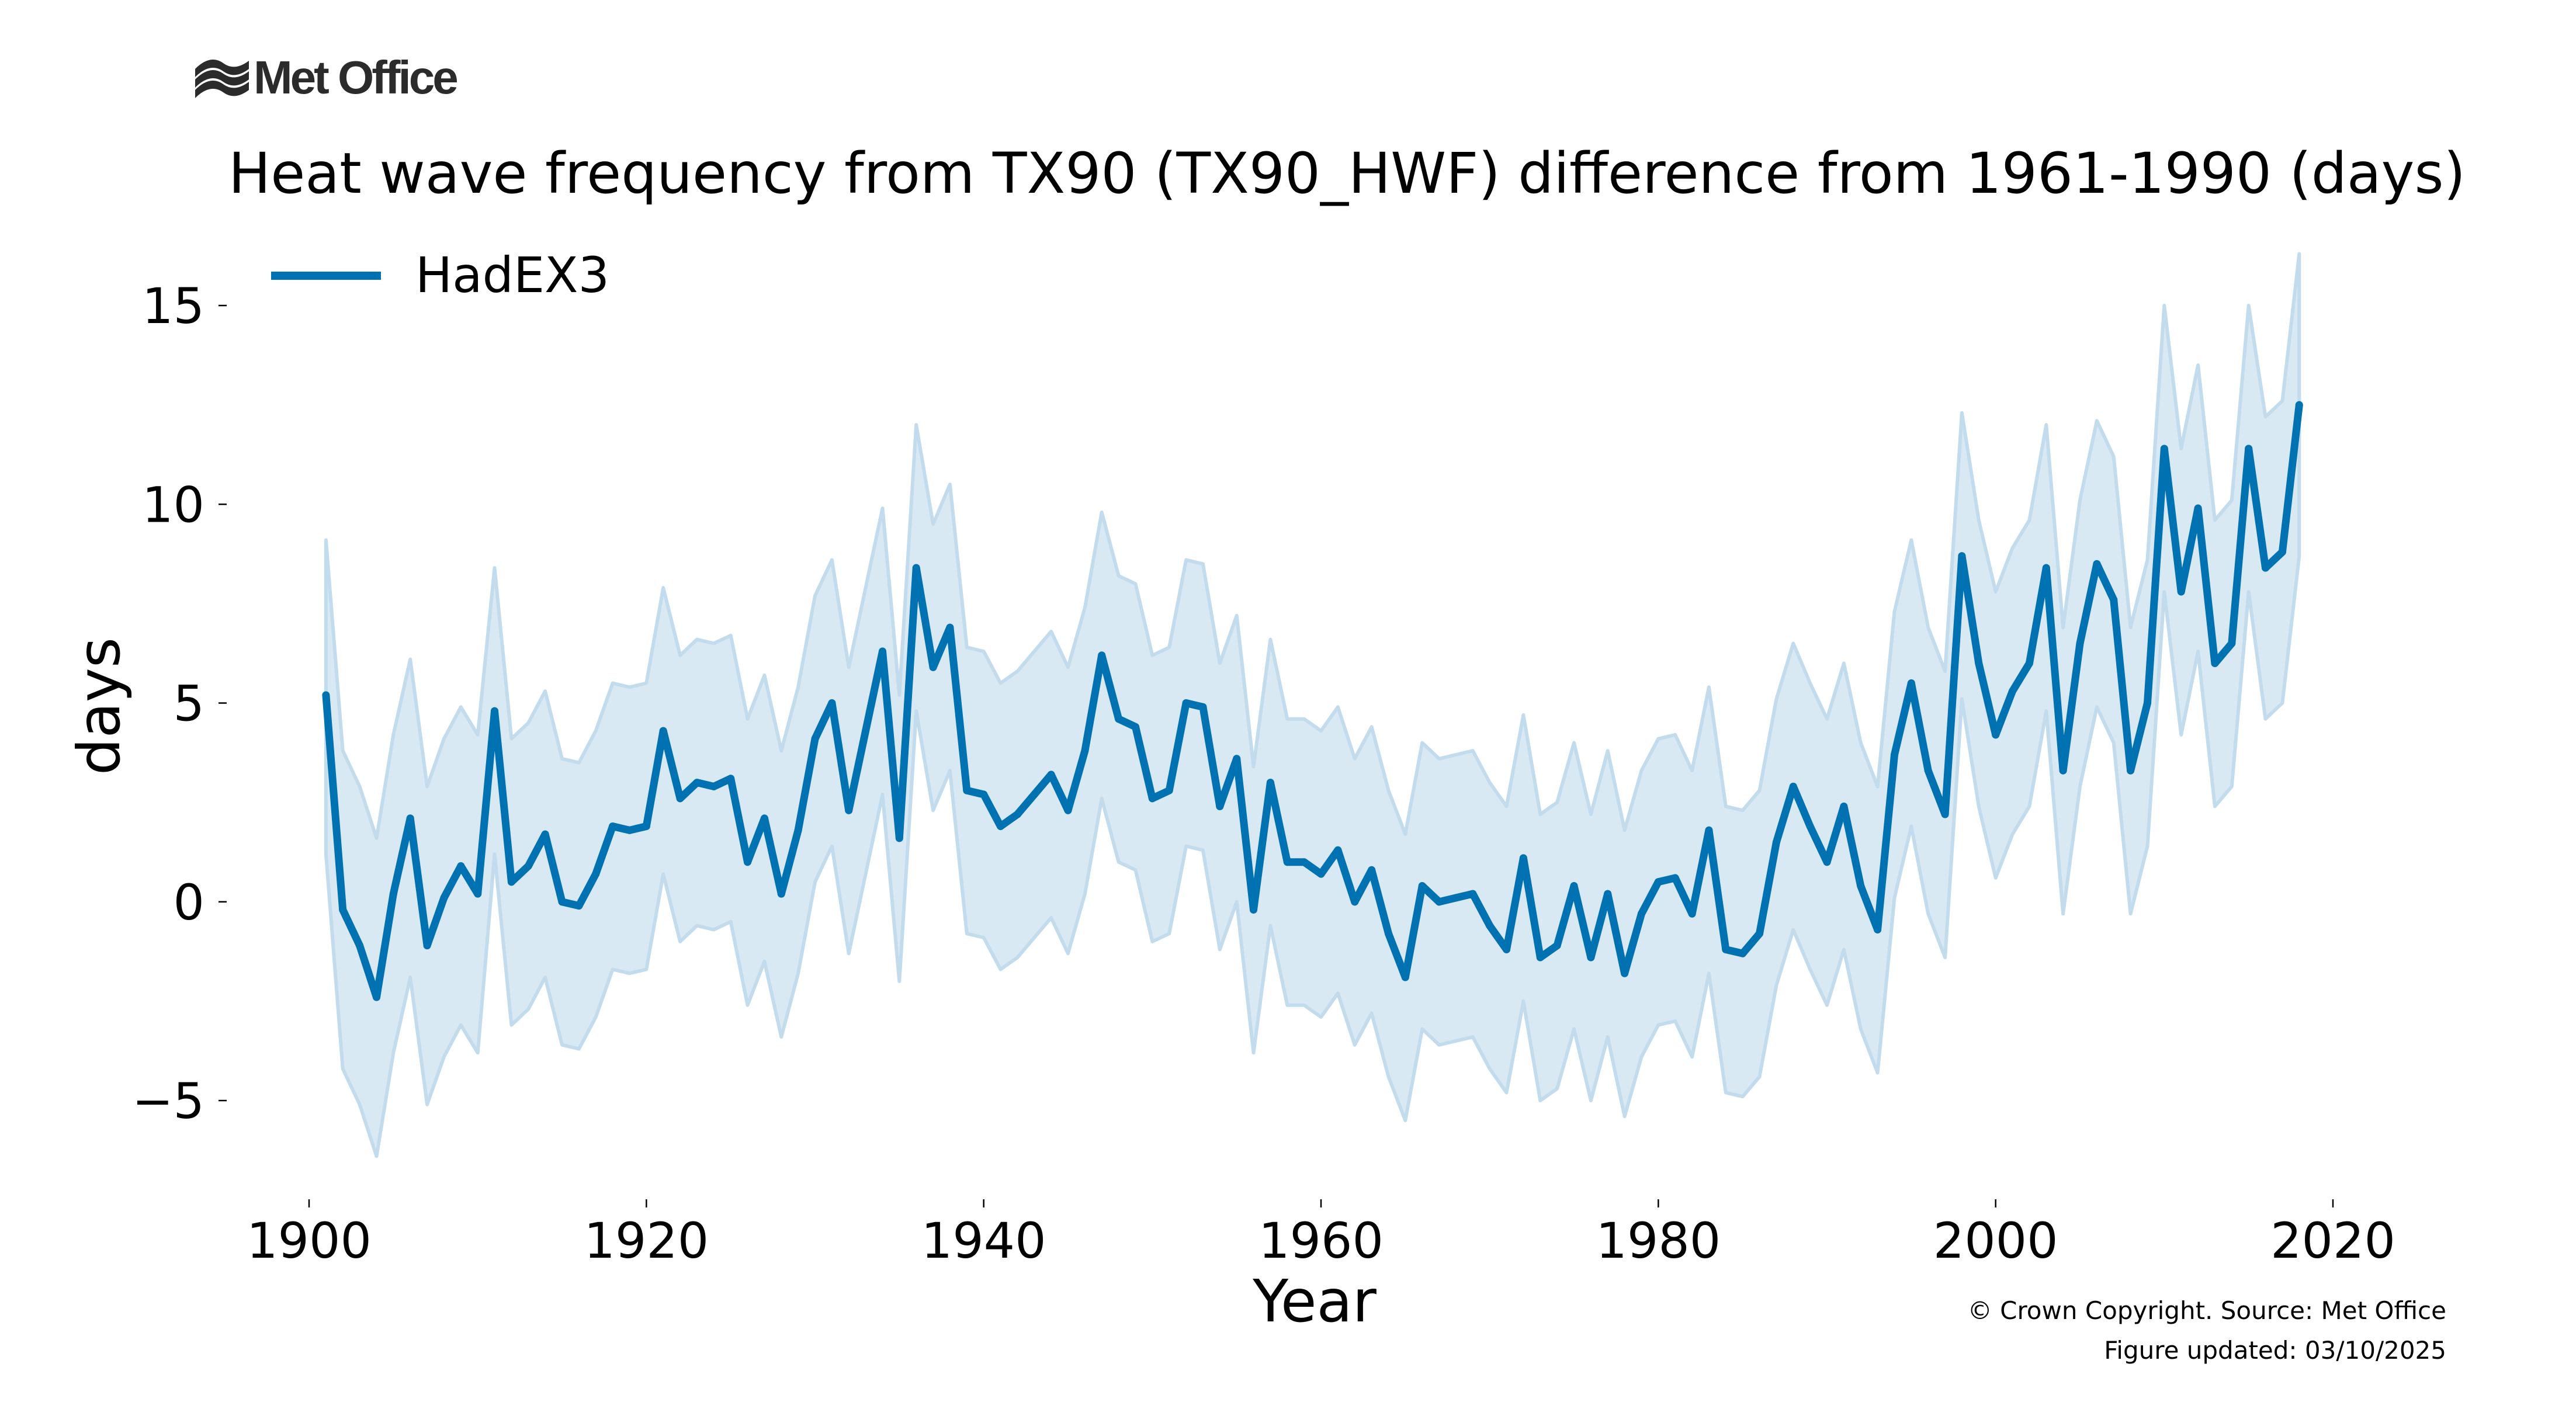 The image size is (2576, 1409). What do you see at coordinates (714, 786) in the screenshot?
I see `data-point-1924` at bounding box center [714, 786].